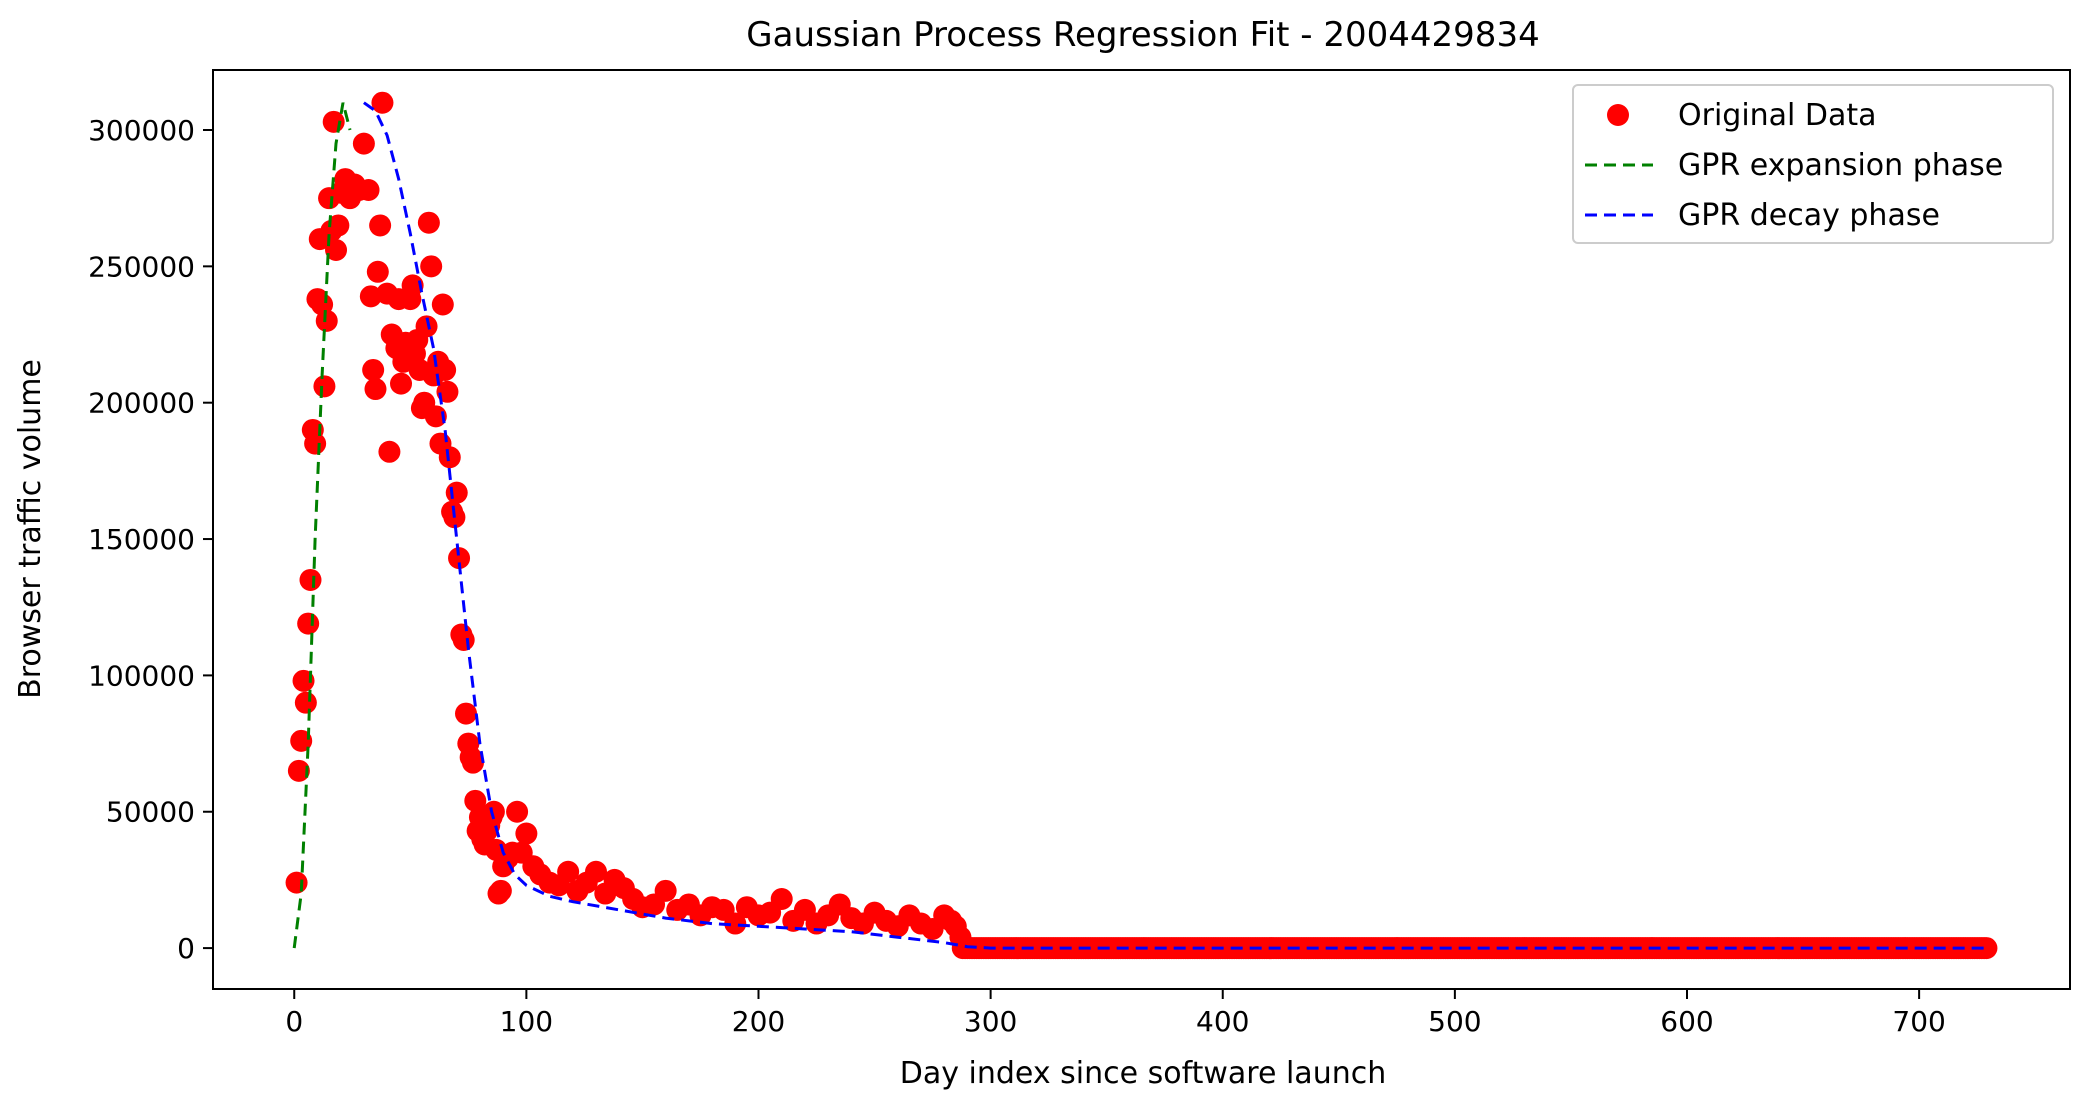  I want to click on y-tick-label: 200000, so click(141, 403).